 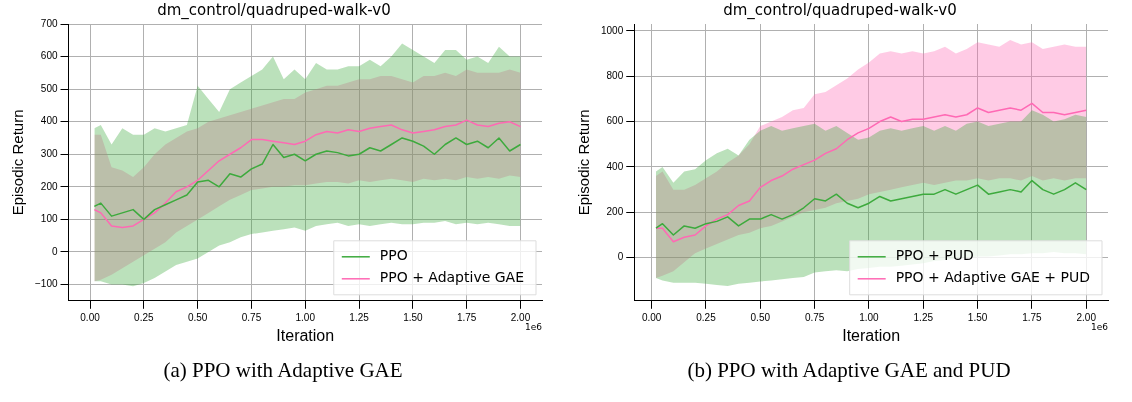 What do you see at coordinates (612, 30) in the screenshot?
I see `y-tick-label: 1000` at bounding box center [612, 30].